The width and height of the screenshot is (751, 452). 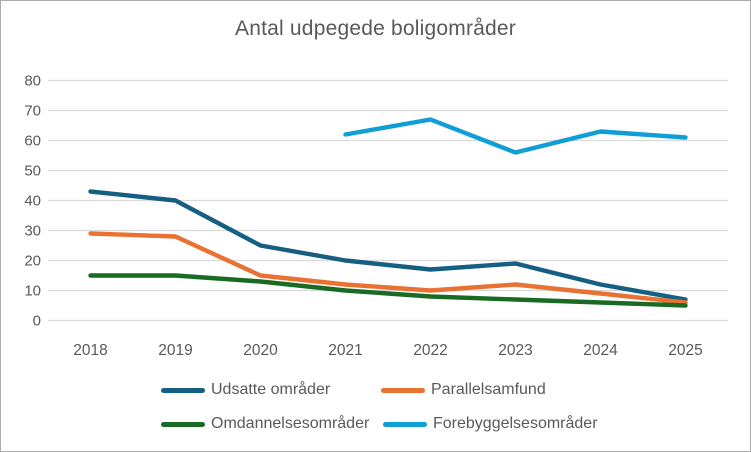 I want to click on x-tick-label: 2024, so click(x=600, y=350).